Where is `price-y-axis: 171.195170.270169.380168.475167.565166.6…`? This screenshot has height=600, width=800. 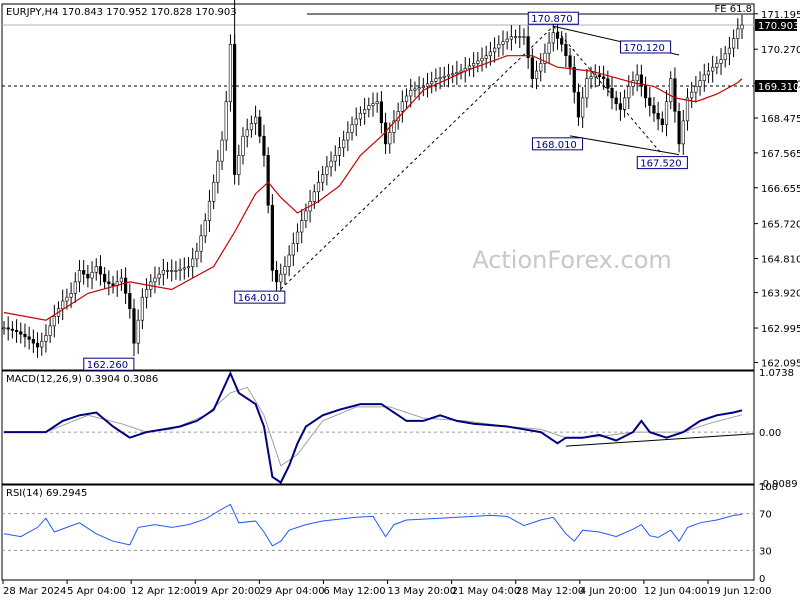
price-y-axis: 171.195170.270169.380168.475167.565166.6… is located at coordinates (777, 190).